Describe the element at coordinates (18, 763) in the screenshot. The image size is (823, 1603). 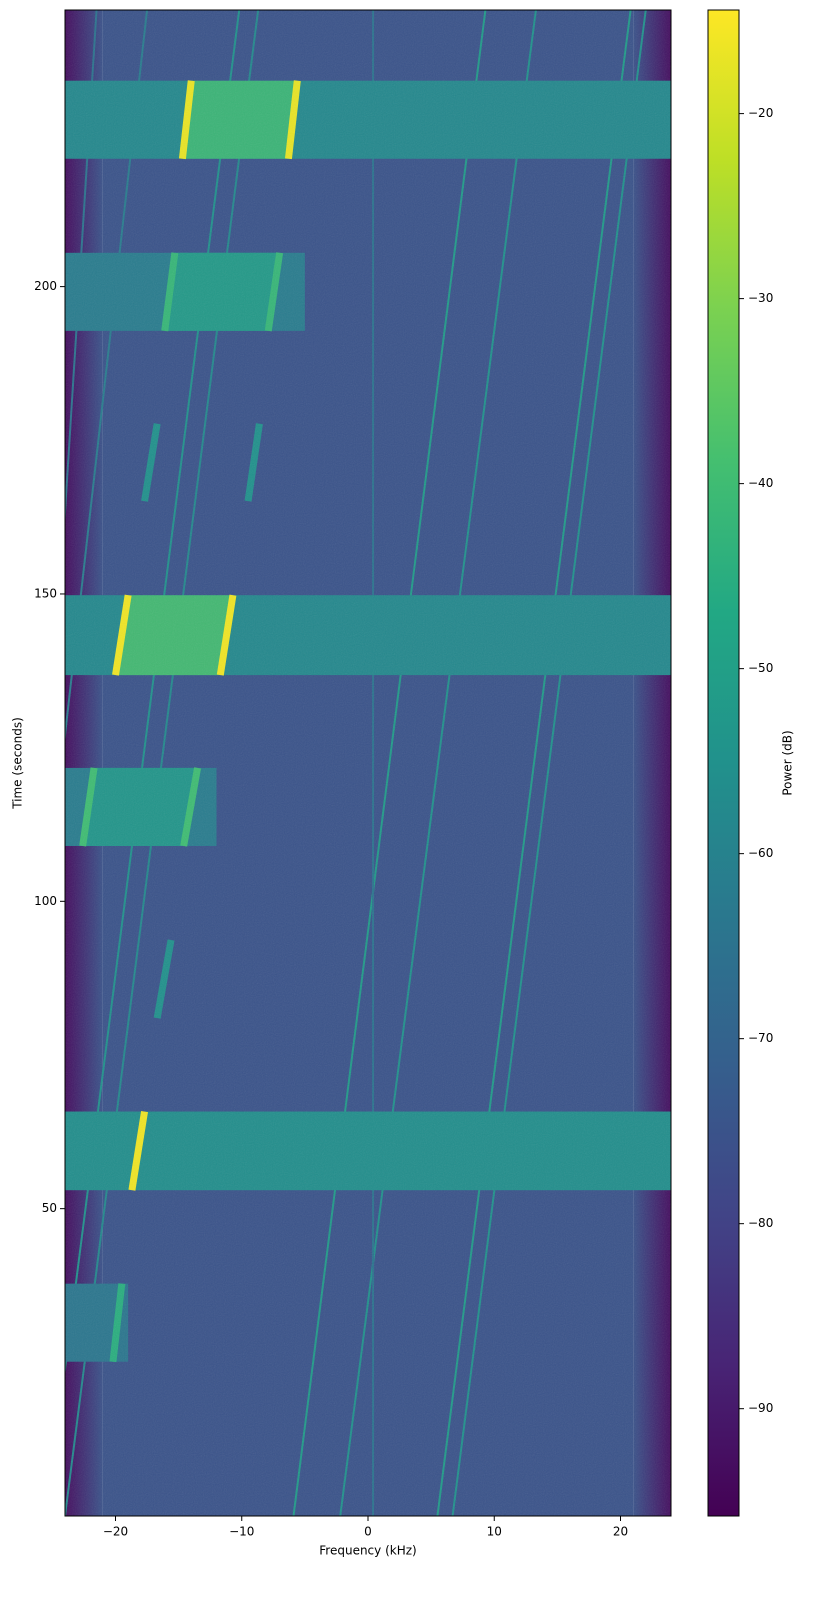
I see `y-axis-label: Time (seconds)` at that location.